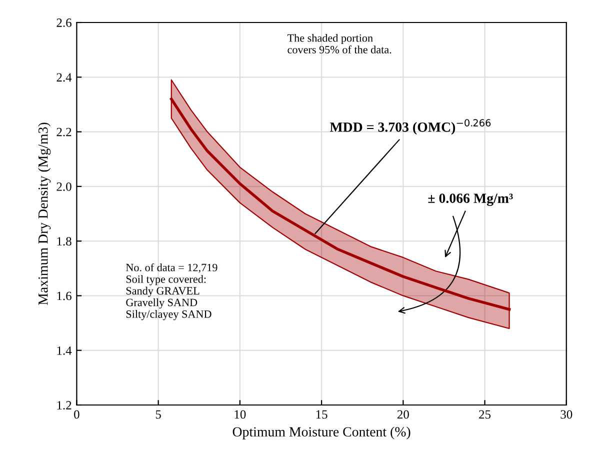  What do you see at coordinates (64, 241) in the screenshot?
I see `y-tick-label: 1.8` at bounding box center [64, 241].